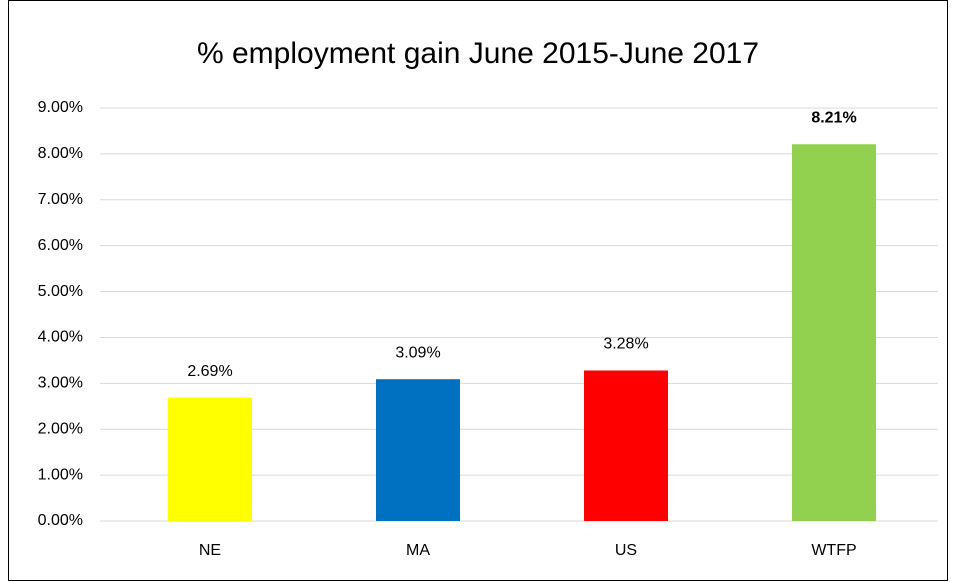 This screenshot has height=582, width=956. I want to click on y-tick-label: 1.00%, so click(60, 474).